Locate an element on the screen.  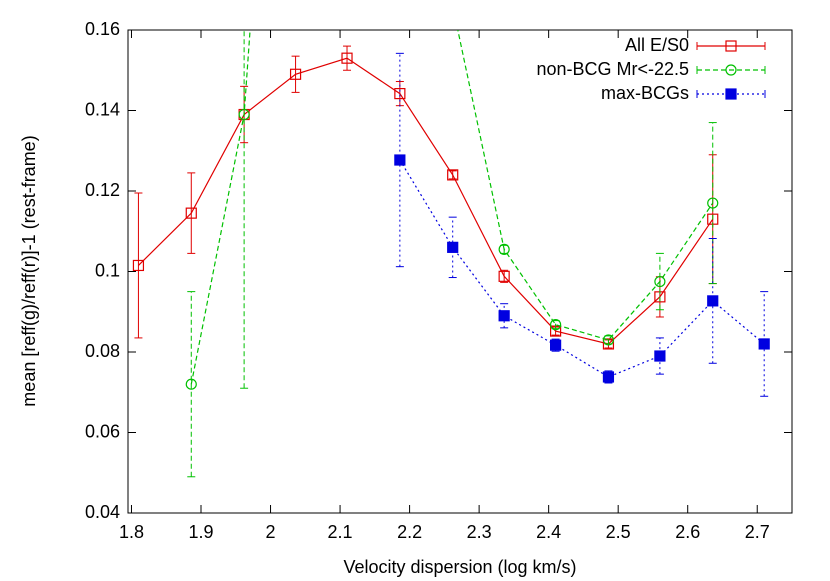
y-axis-label: mean [reff(g)/reff(r)]-1 (rest-frame) is located at coordinates (29, 270).